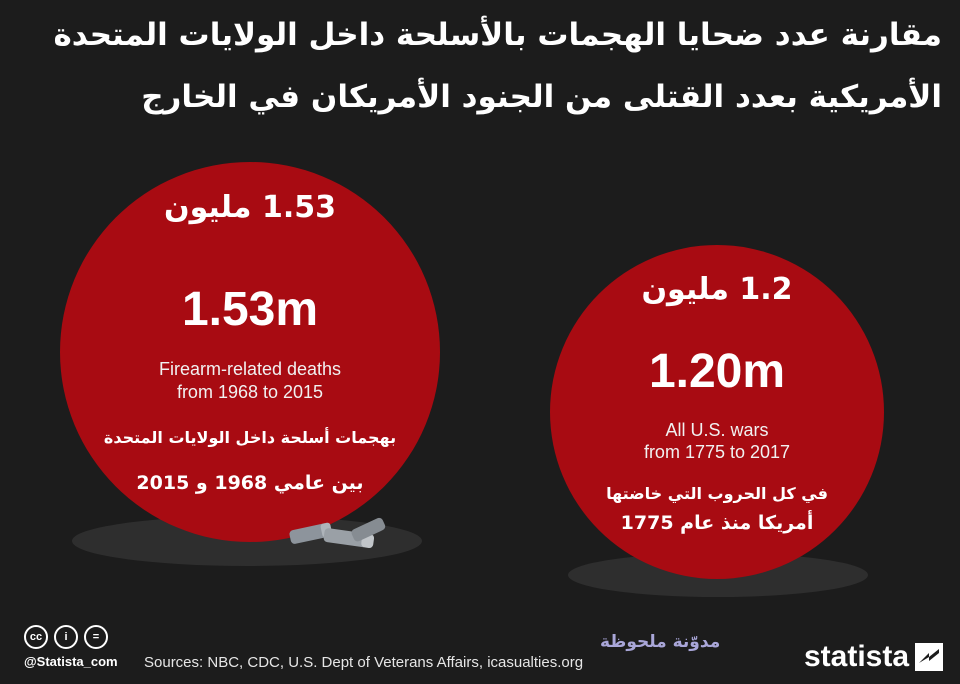 The image size is (960, 684). What do you see at coordinates (71, 661) in the screenshot?
I see `statista-handle: @Statista_com` at bounding box center [71, 661].